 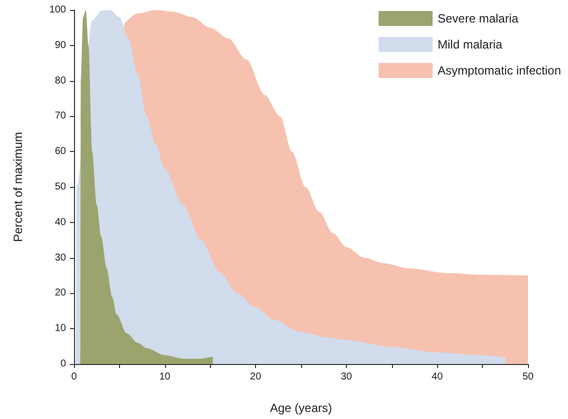 I want to click on y-tick-label: 50, so click(x=60, y=187).